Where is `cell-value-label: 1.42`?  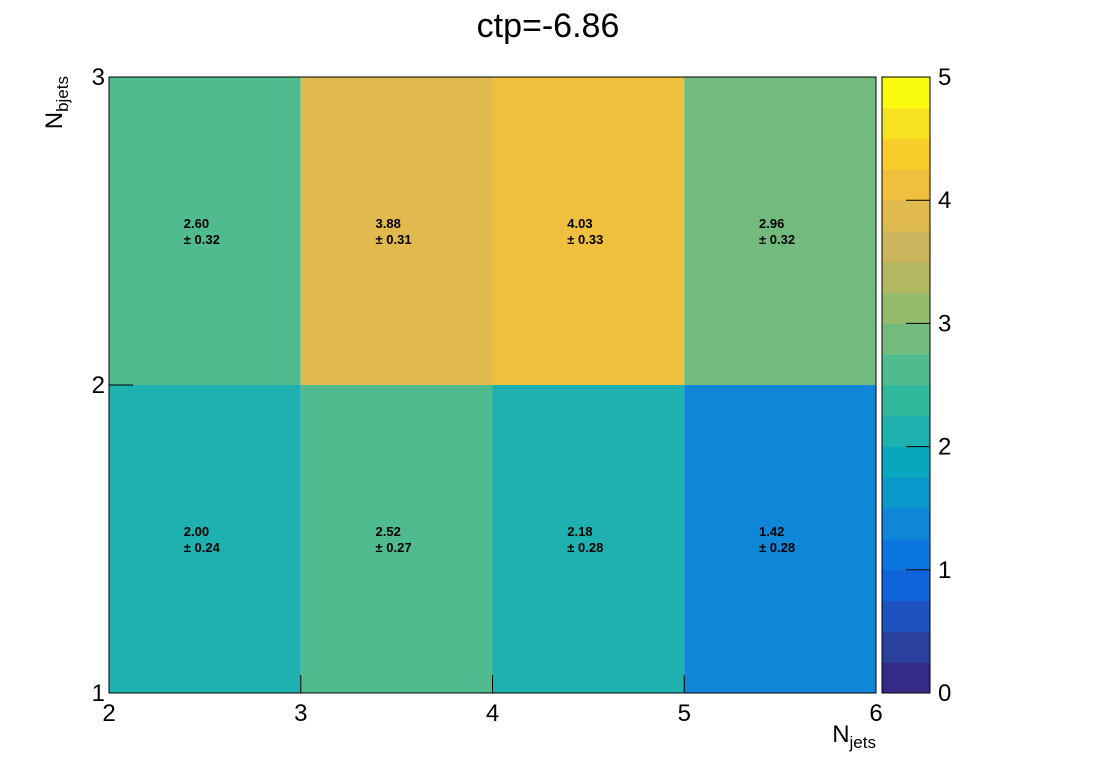 cell-value-label: 1.42 is located at coordinates (771, 531).